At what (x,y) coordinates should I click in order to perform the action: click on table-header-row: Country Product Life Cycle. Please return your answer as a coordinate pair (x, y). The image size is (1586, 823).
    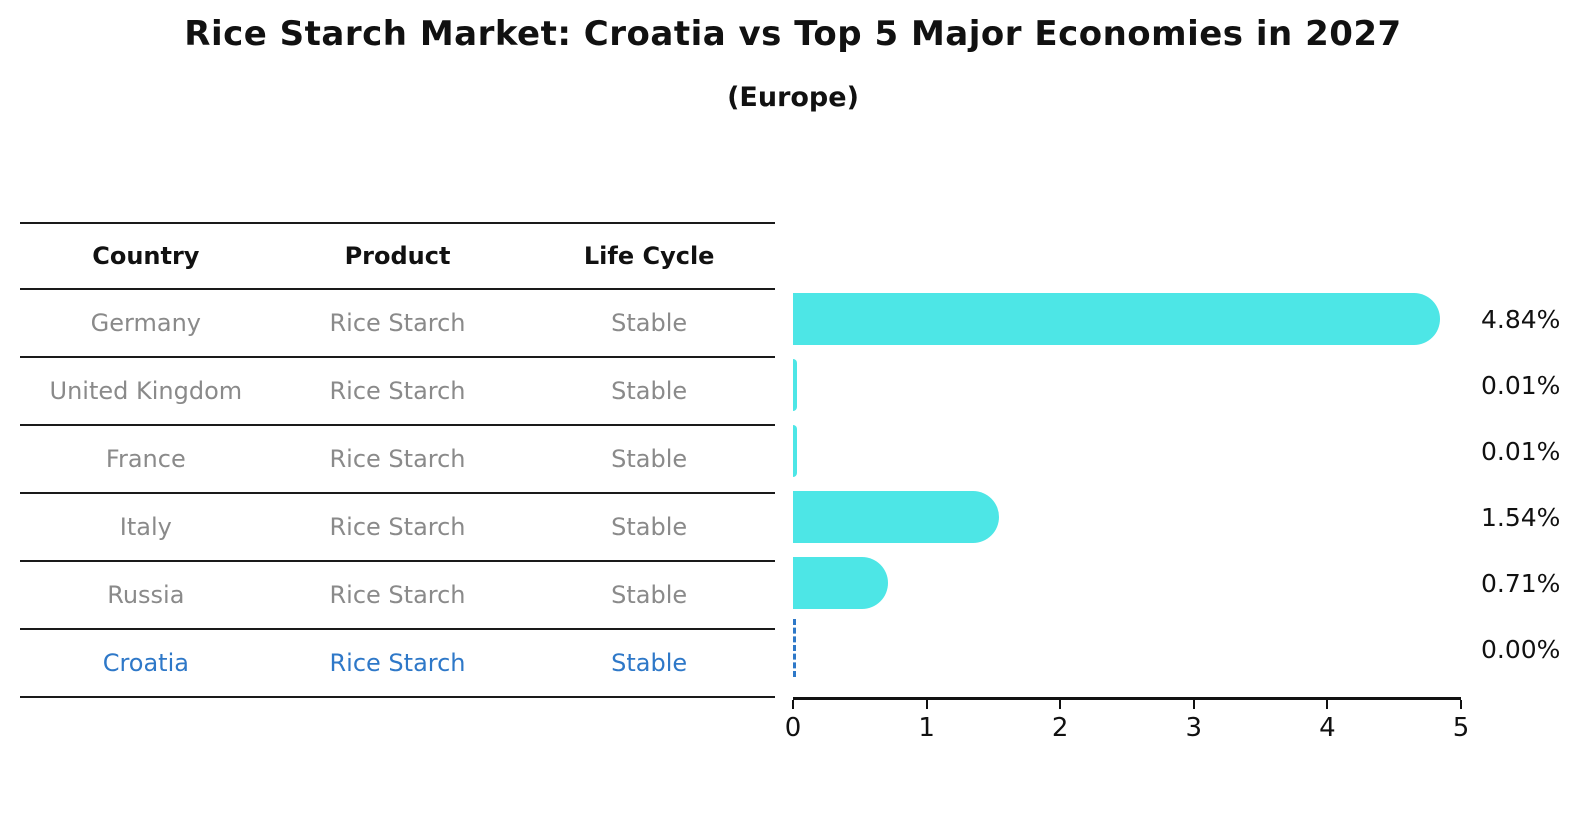
    Looking at the image, I should click on (397, 256).